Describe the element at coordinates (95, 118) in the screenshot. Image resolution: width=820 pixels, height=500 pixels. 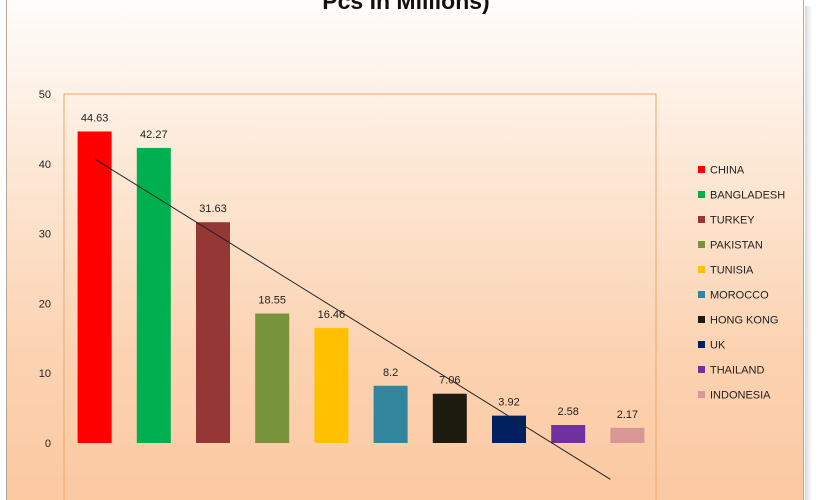
I see `data-label: 44.63` at that location.